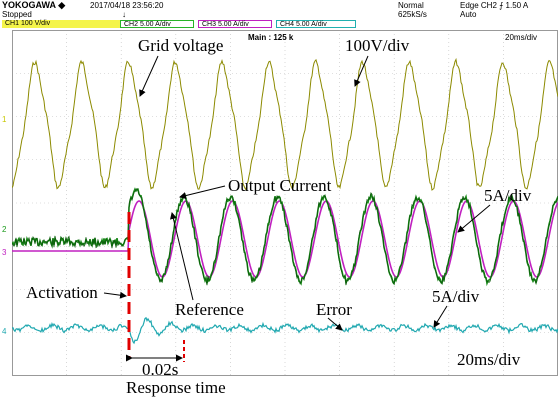  Describe the element at coordinates (209, 309) in the screenshot. I see `reference-label: Reference` at that location.